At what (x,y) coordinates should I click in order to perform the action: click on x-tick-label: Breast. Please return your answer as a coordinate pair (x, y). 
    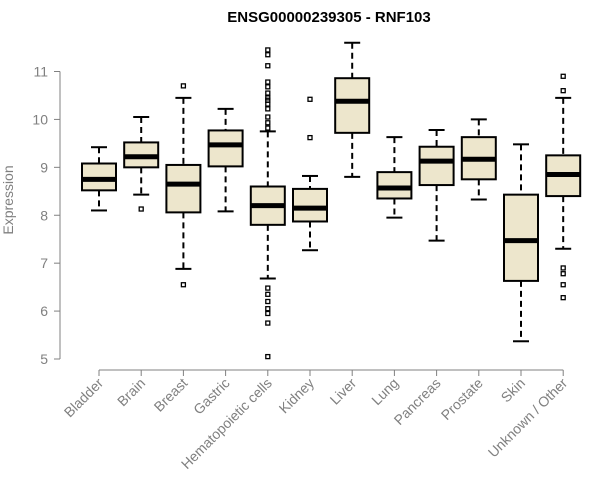
    Looking at the image, I should click on (171, 395).